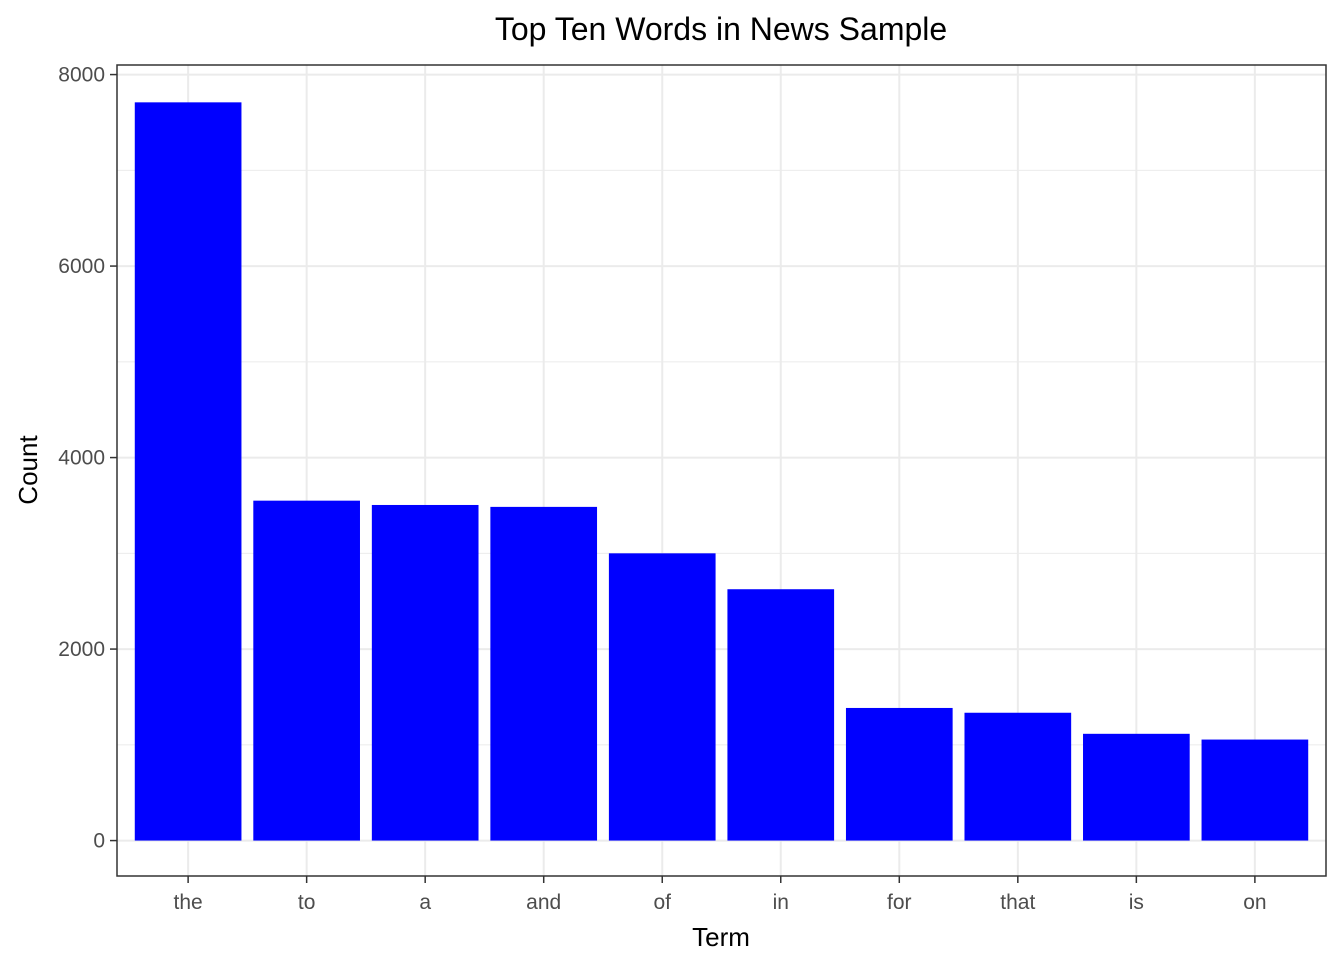  Describe the element at coordinates (81, 649) in the screenshot. I see `y-tick-label: 2000` at that location.